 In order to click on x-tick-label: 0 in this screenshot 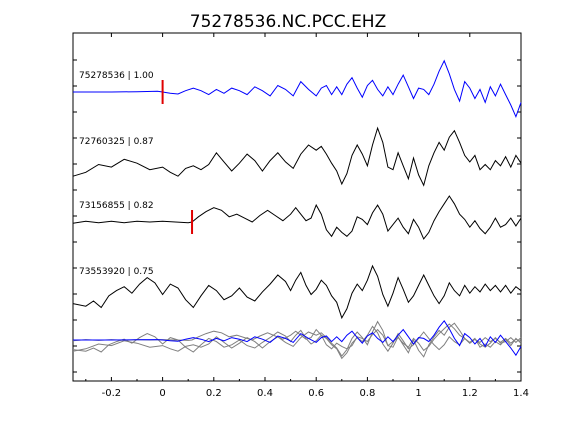, I will do `click(162, 393)`.